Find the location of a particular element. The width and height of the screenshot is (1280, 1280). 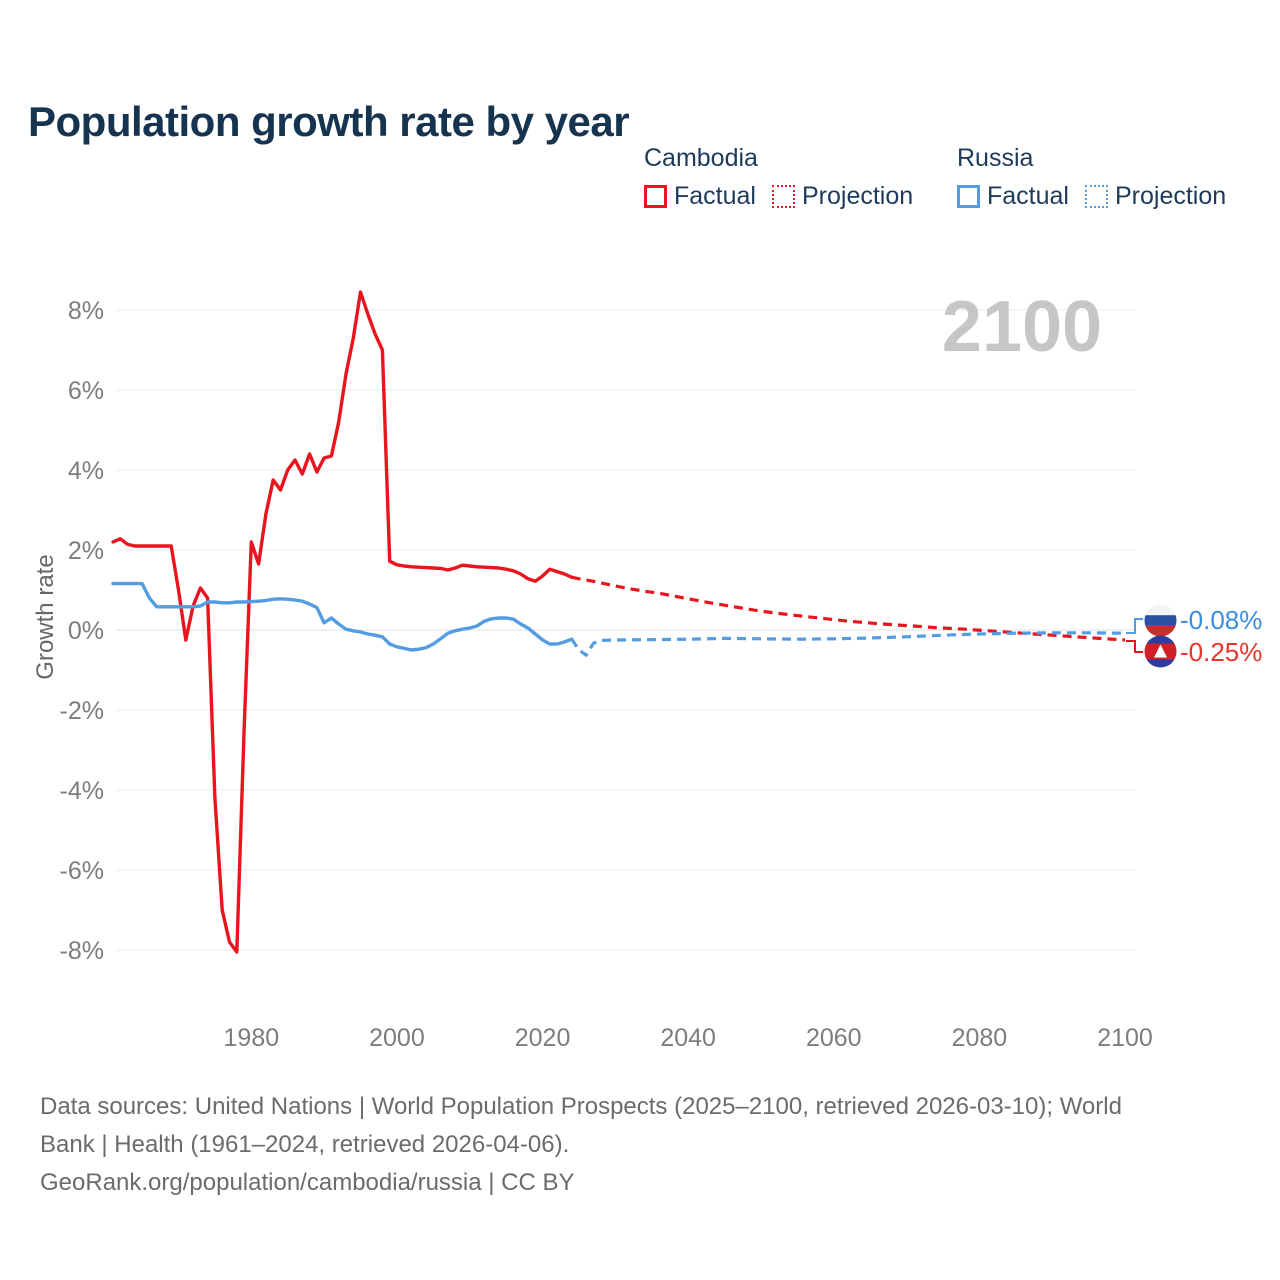

legend-row-russia: Factual Projection is located at coordinates (1091, 196).